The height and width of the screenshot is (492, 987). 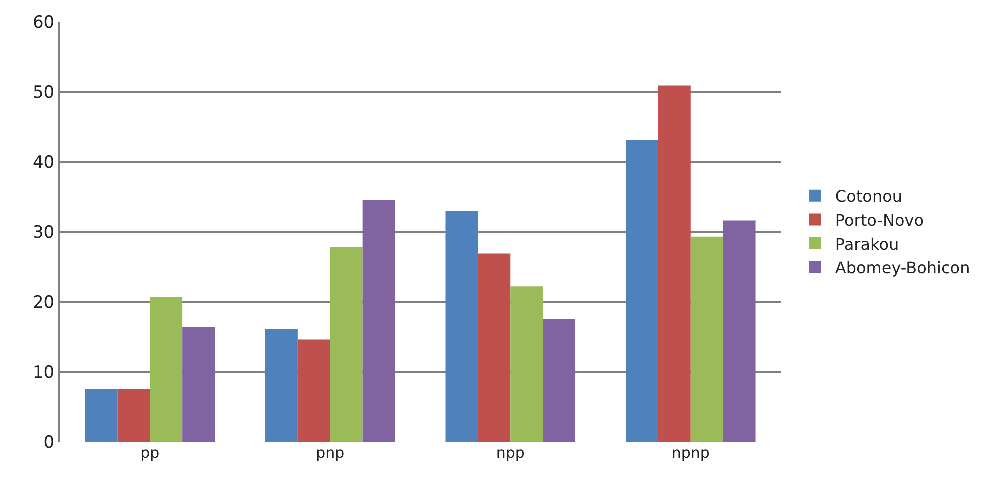 What do you see at coordinates (43, 372) in the screenshot?
I see `y-tick-label: 10` at bounding box center [43, 372].